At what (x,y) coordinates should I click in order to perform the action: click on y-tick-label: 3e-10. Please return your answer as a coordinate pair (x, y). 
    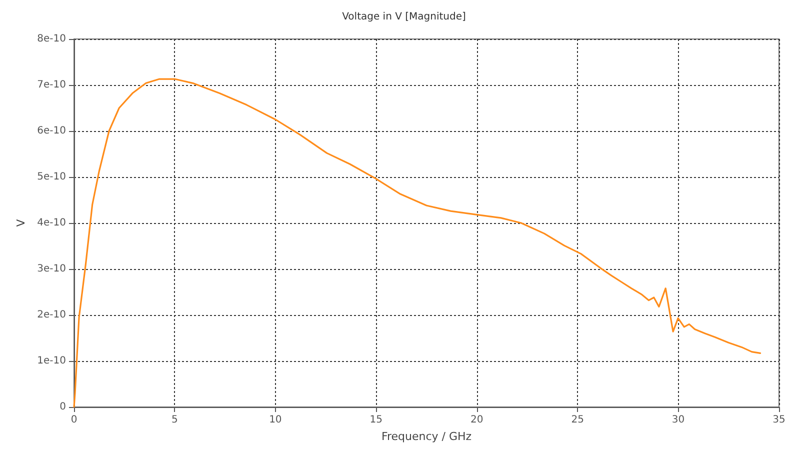
    Looking at the image, I should click on (51, 269).